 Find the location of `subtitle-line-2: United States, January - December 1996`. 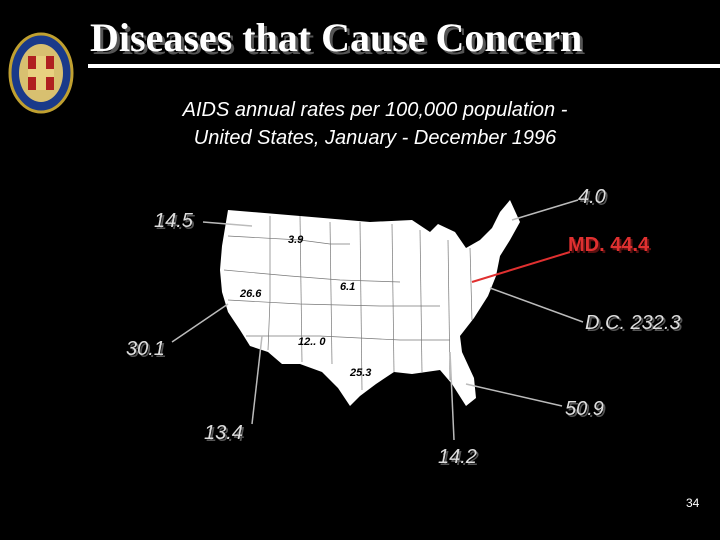

subtitle-line-2: United States, January - December 1996 is located at coordinates (375, 138).